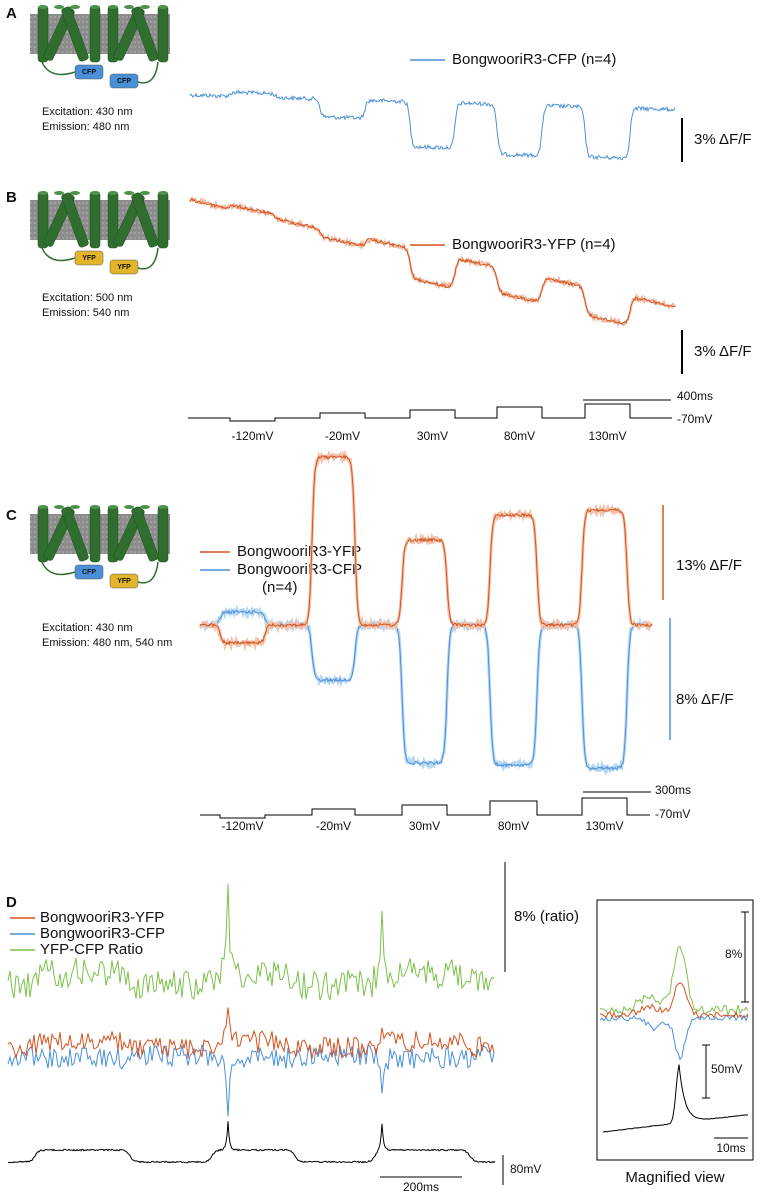  What do you see at coordinates (734, 954) in the screenshot?
I see `scale-label: 8%` at bounding box center [734, 954].